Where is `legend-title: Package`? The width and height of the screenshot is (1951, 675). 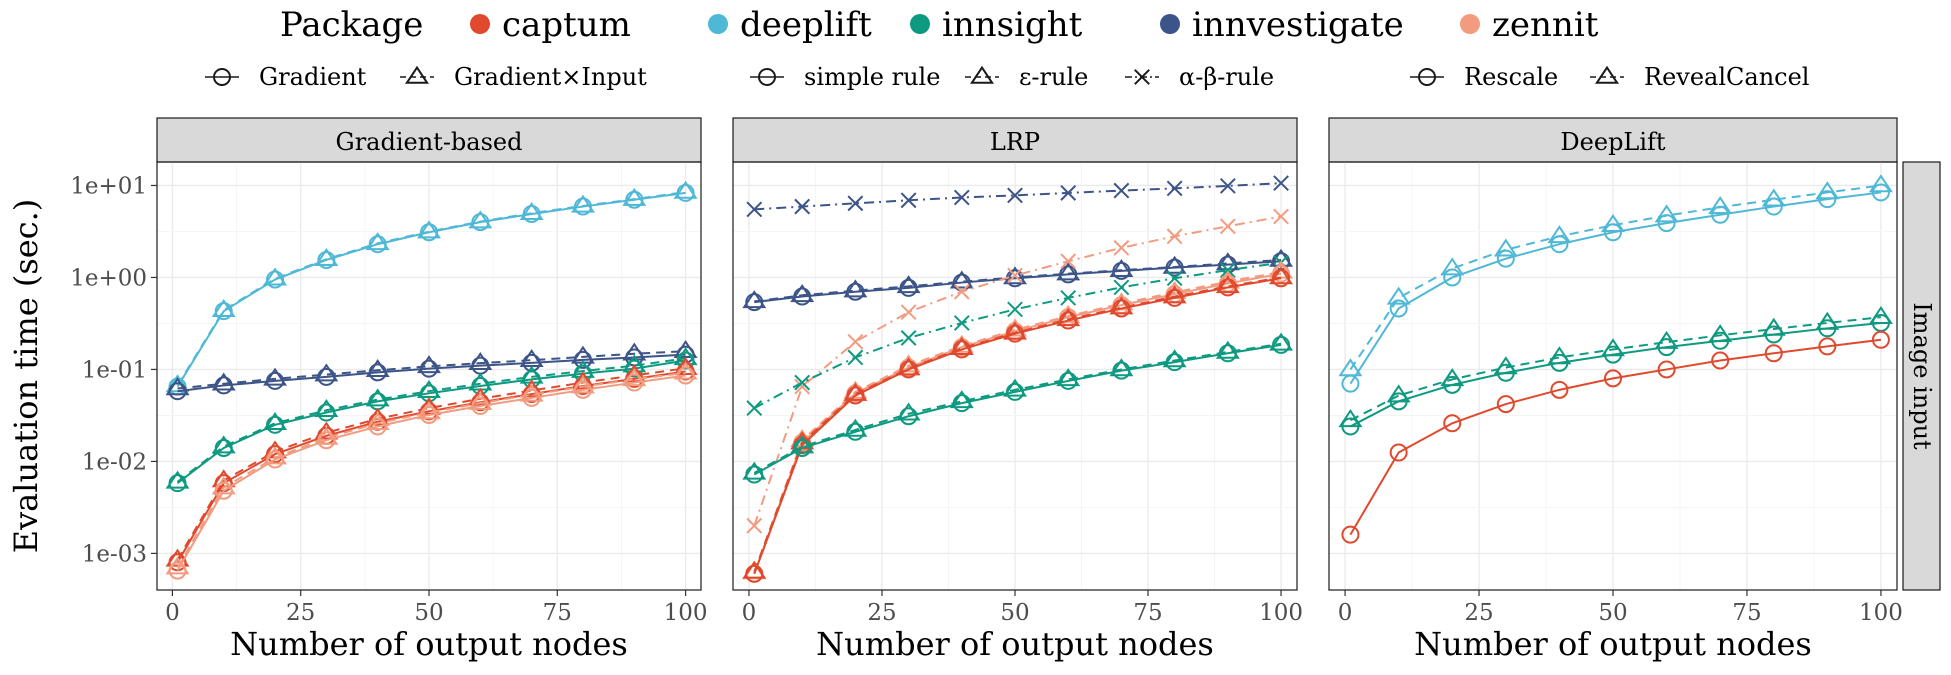 legend-title: Package is located at coordinates (351, 25).